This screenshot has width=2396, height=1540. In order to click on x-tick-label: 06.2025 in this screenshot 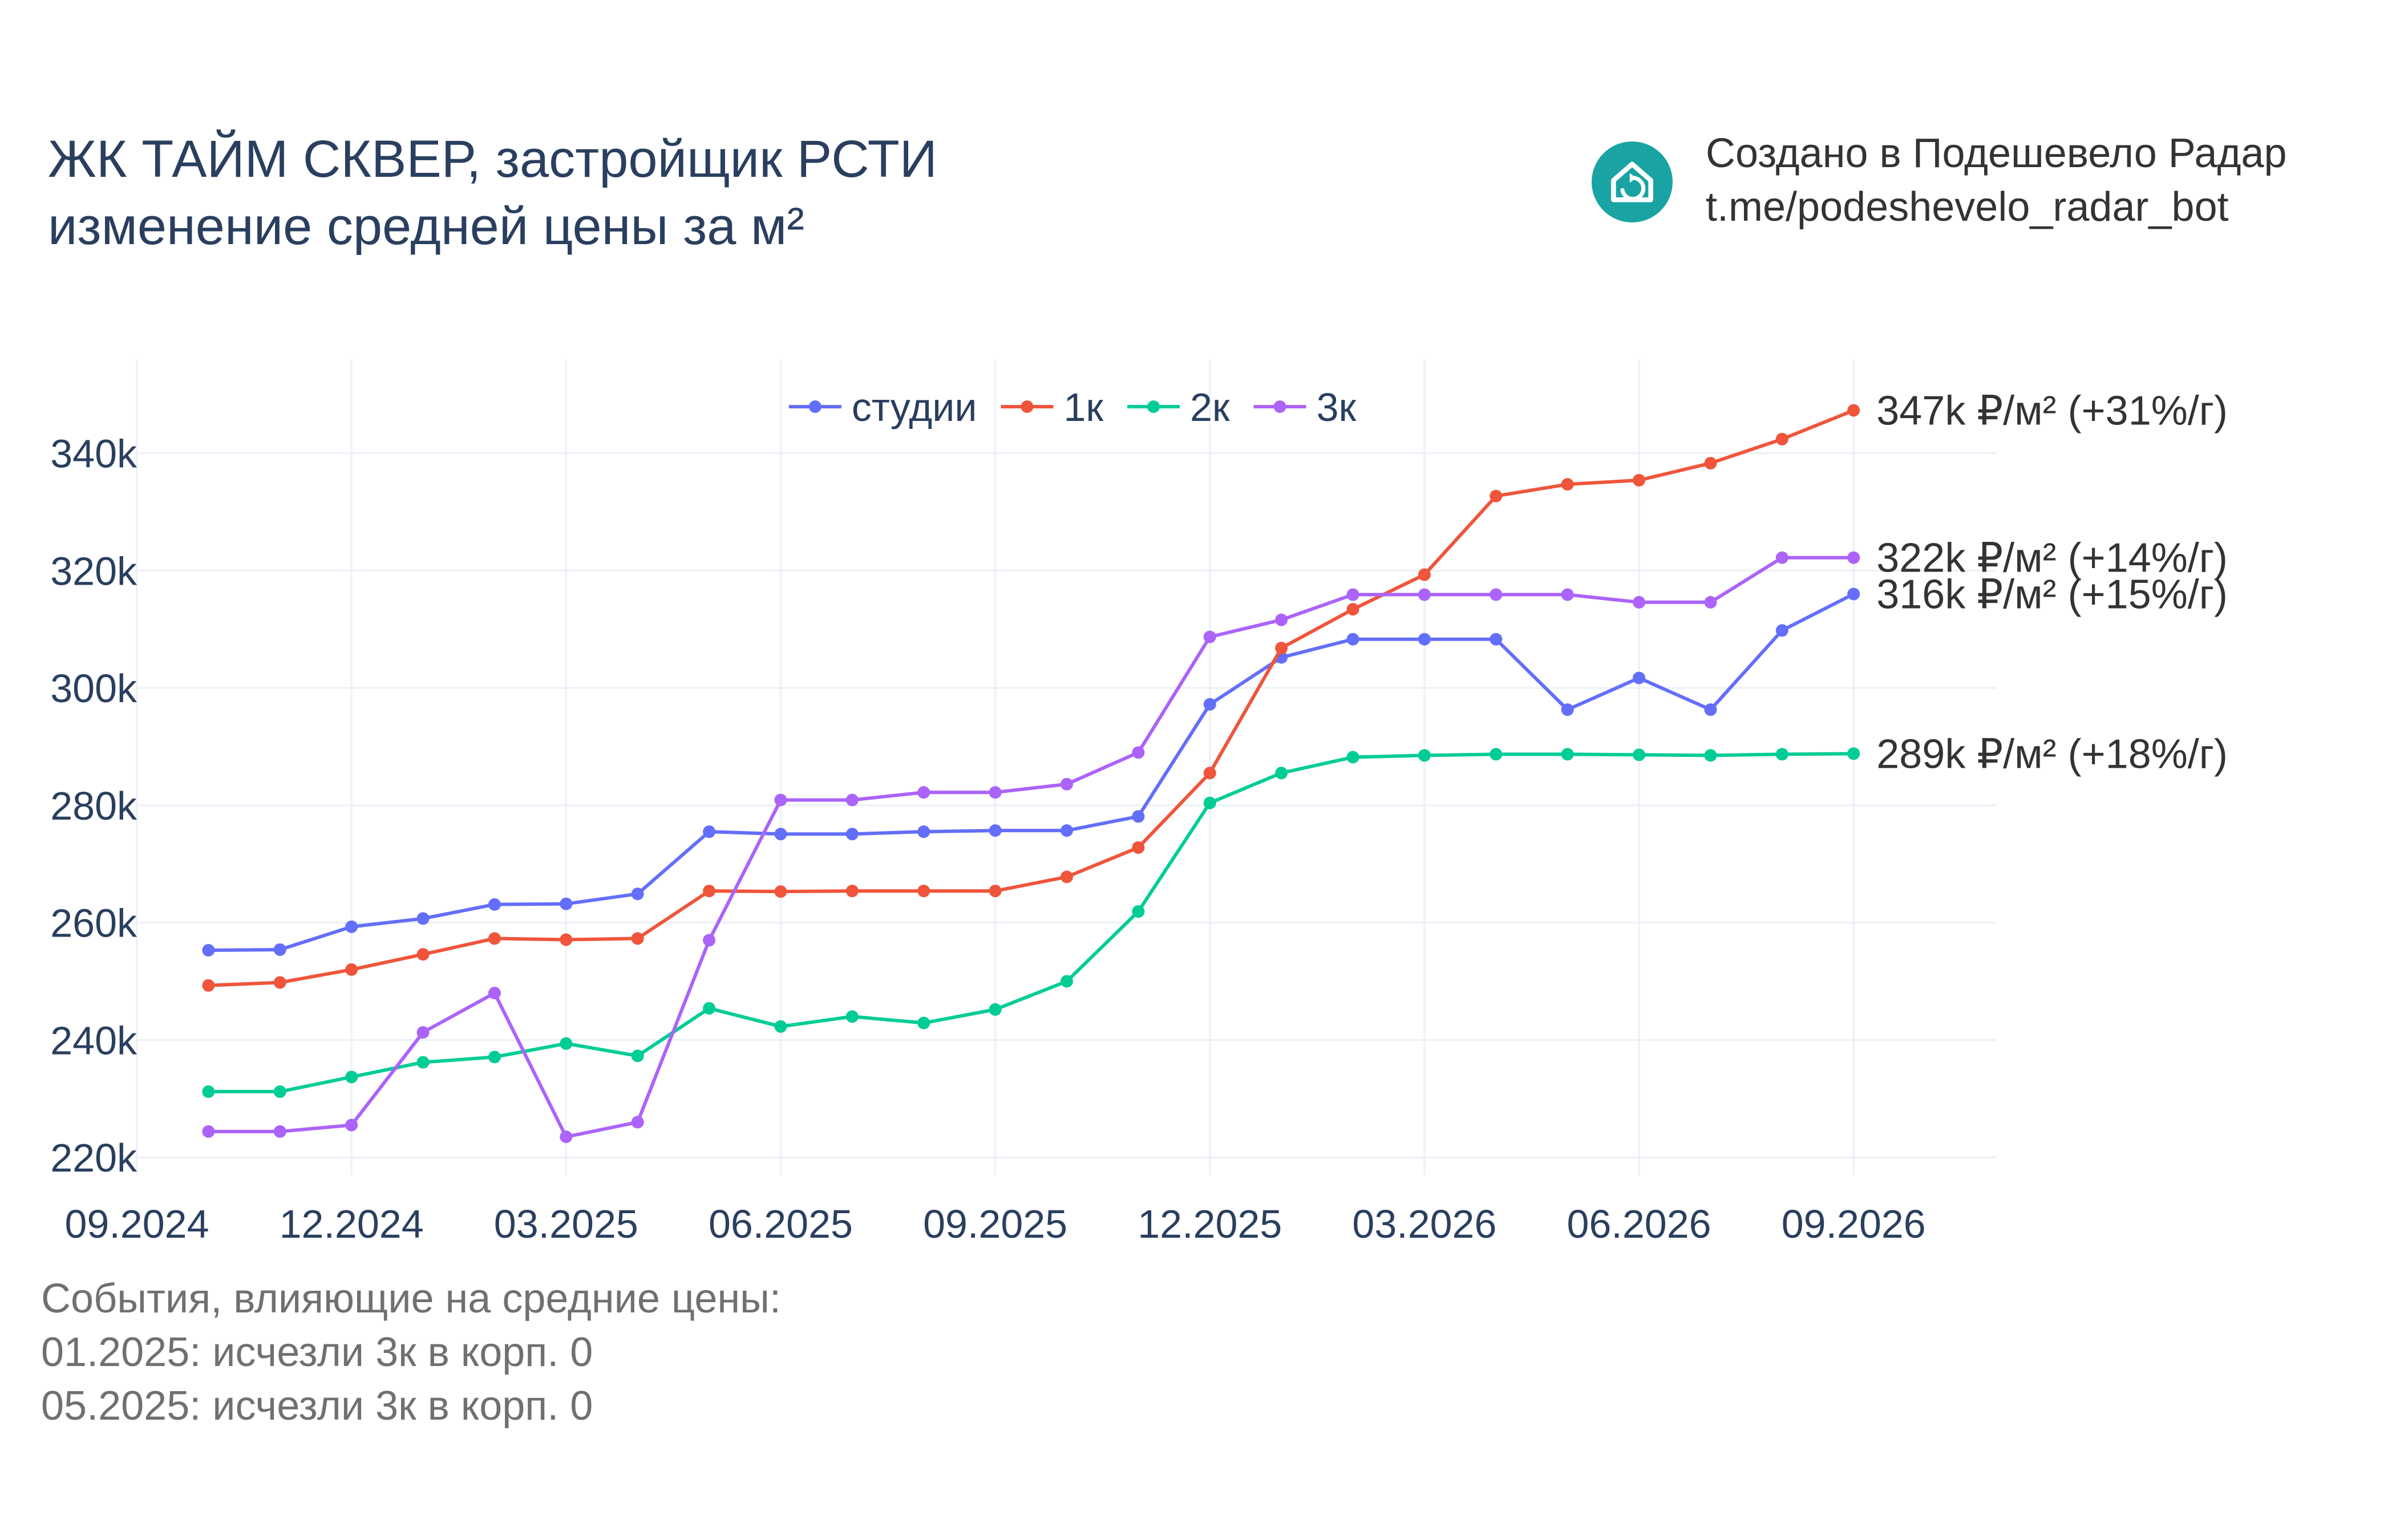, I will do `click(781, 1224)`.